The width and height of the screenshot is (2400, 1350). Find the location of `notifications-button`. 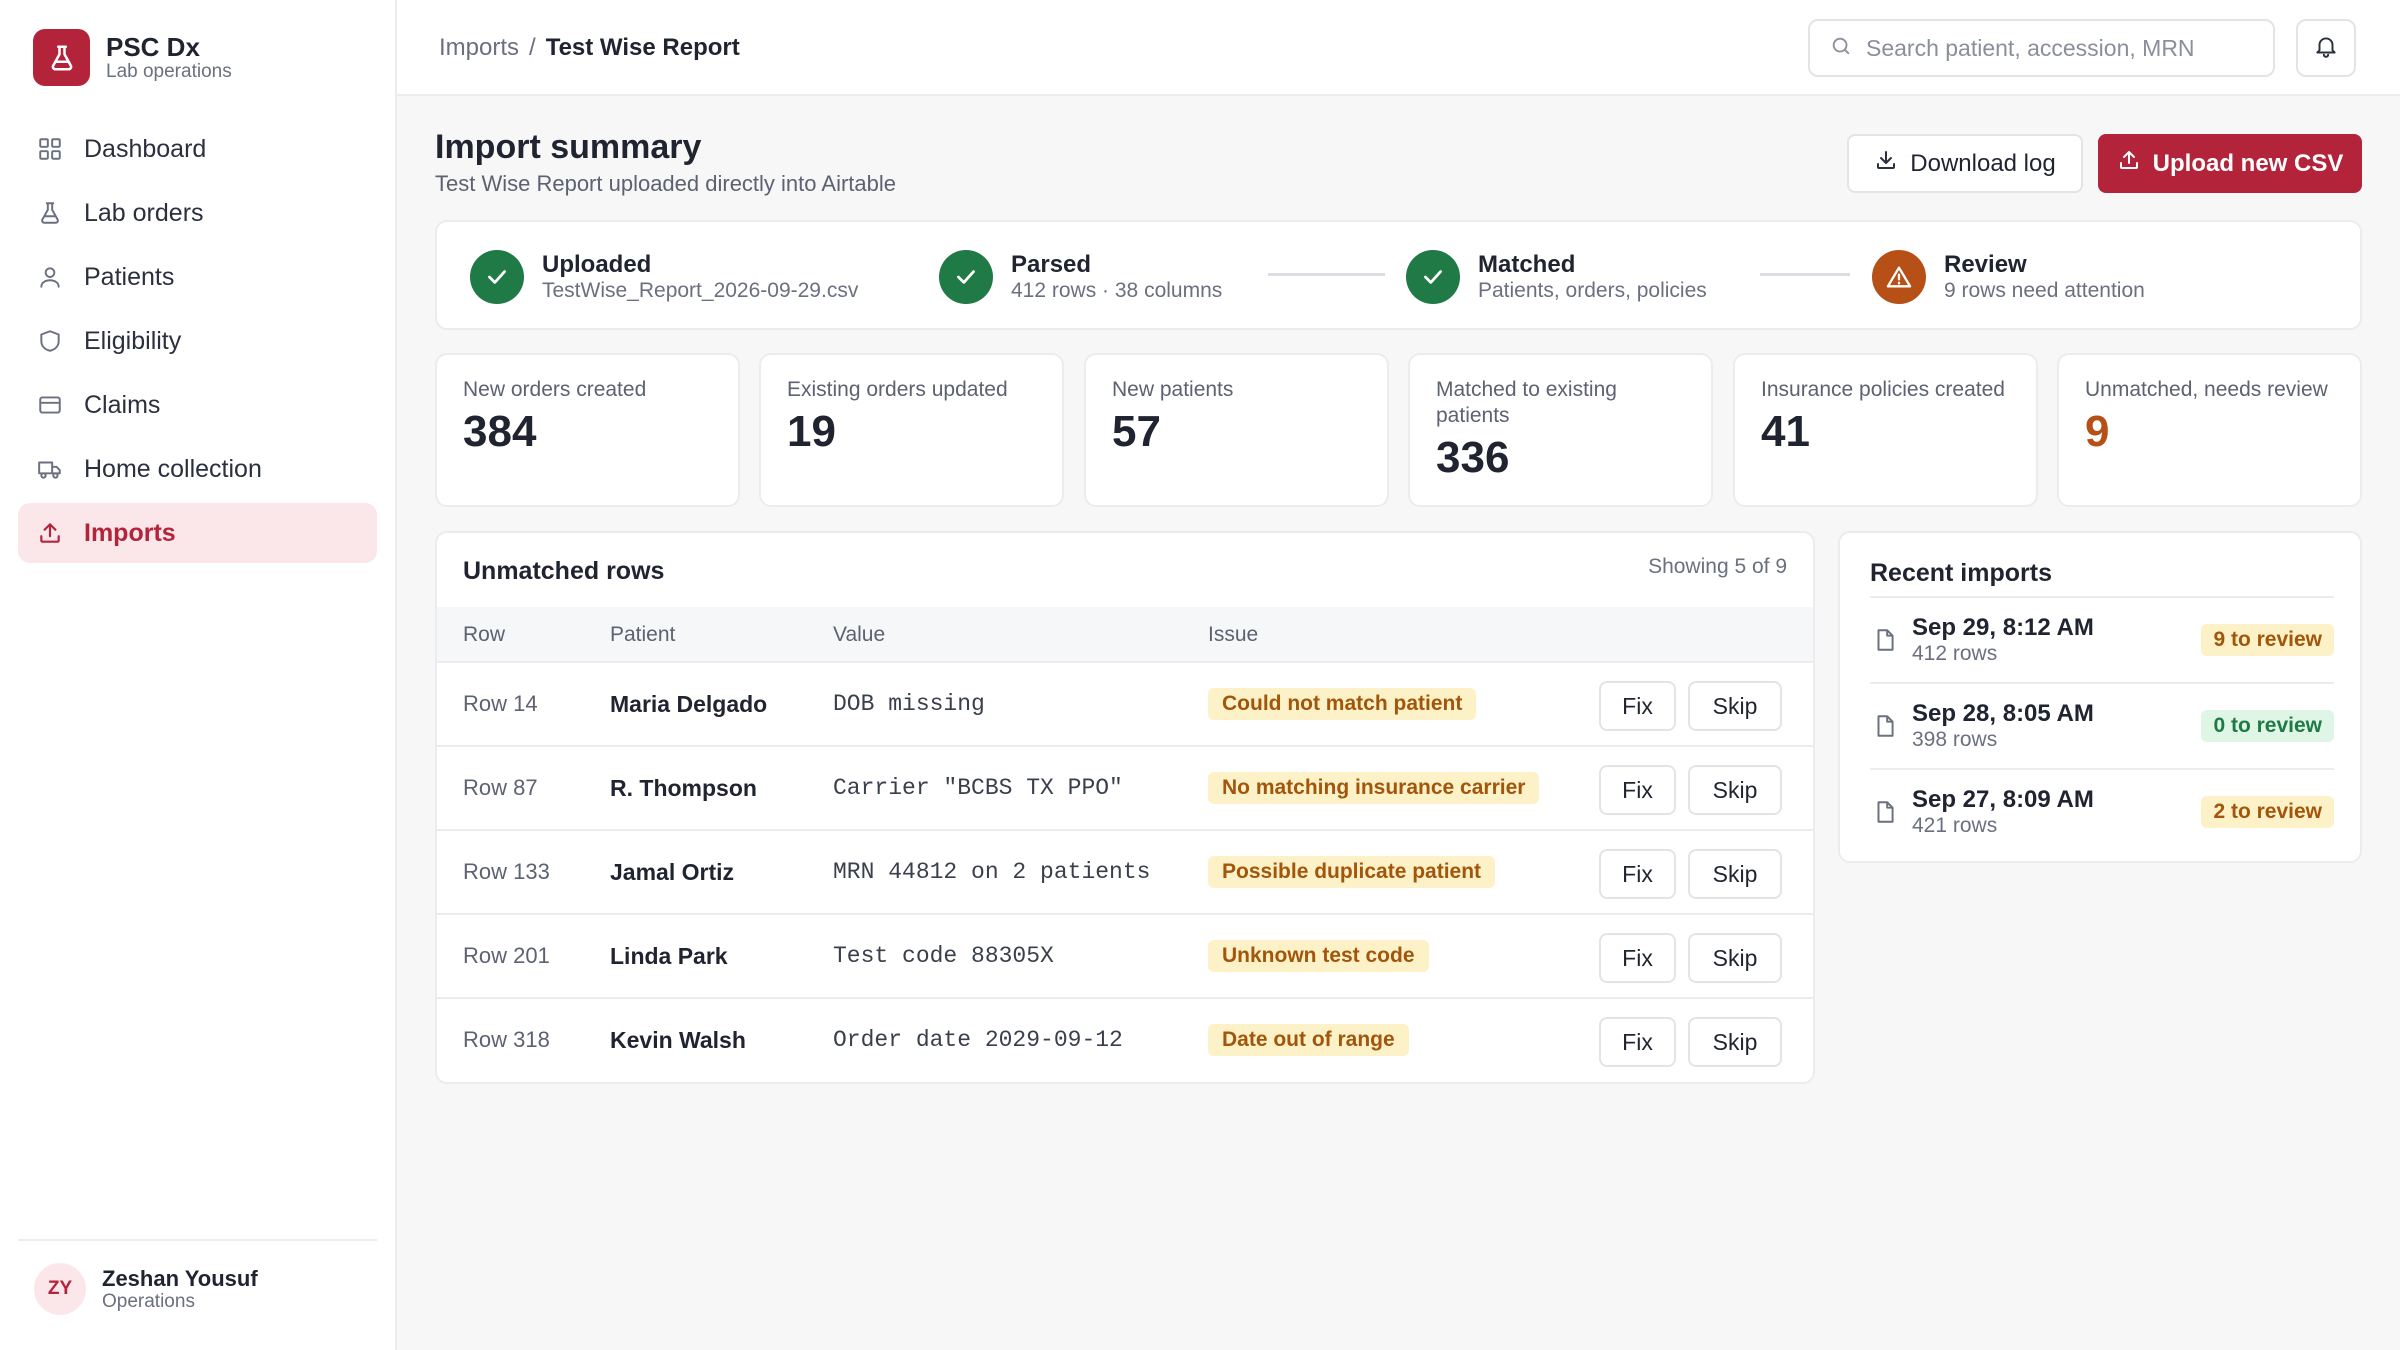

notifications-button is located at coordinates (2326, 48).